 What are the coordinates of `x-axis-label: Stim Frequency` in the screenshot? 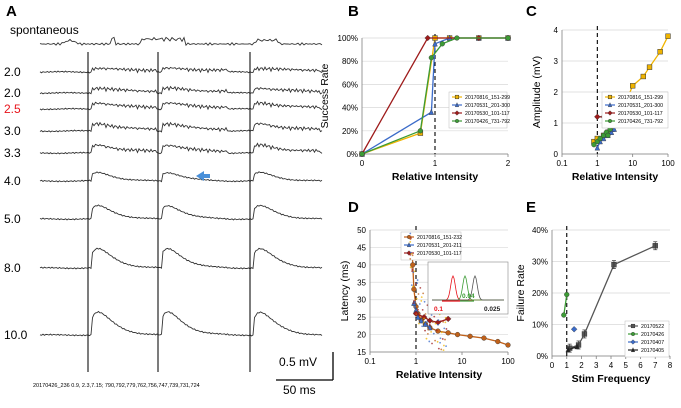 It's located at (611, 379).